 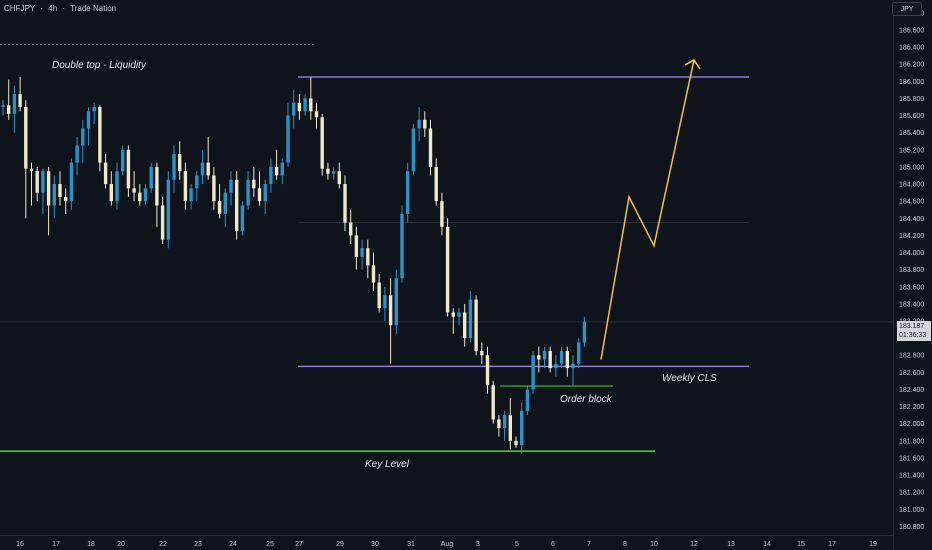 What do you see at coordinates (911, 390) in the screenshot?
I see `price-tick-label: 182.400` at bounding box center [911, 390].